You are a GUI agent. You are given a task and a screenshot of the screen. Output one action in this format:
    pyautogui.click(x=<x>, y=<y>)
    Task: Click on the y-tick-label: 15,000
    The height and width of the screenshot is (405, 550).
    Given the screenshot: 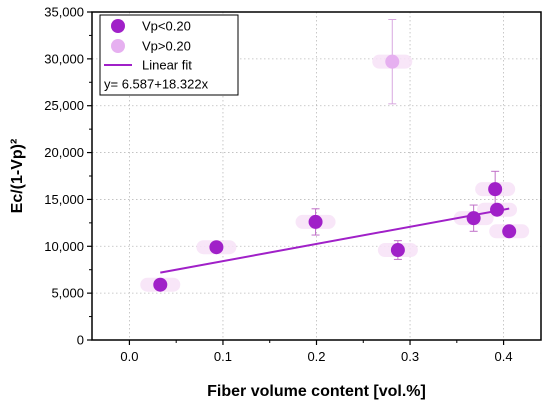 What is the action you would take?
    pyautogui.click(x=64, y=199)
    